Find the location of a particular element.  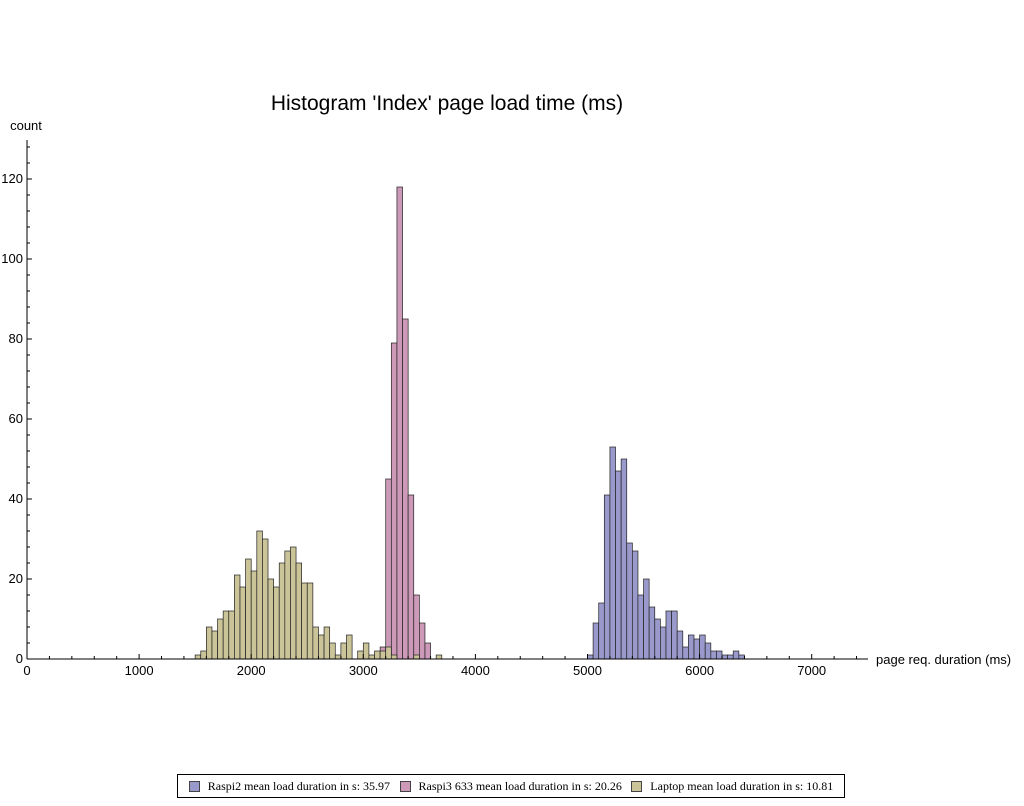

legend-swatch-raspi2 is located at coordinates (194, 786).